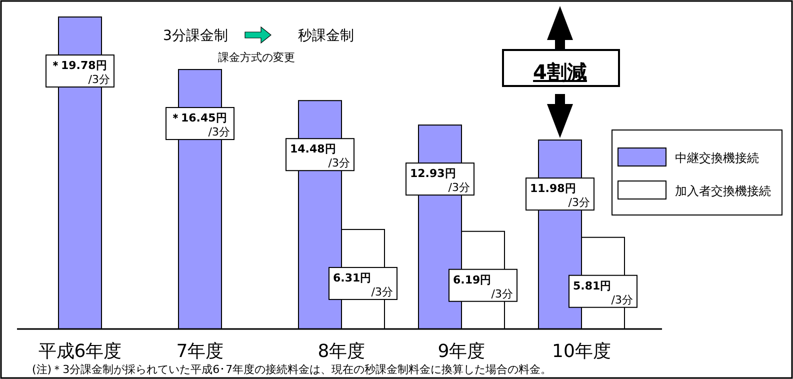 The width and height of the screenshot is (793, 379). Describe the element at coordinates (717, 158) in the screenshot. I see `legend-label: 中継交換機接続` at that location.